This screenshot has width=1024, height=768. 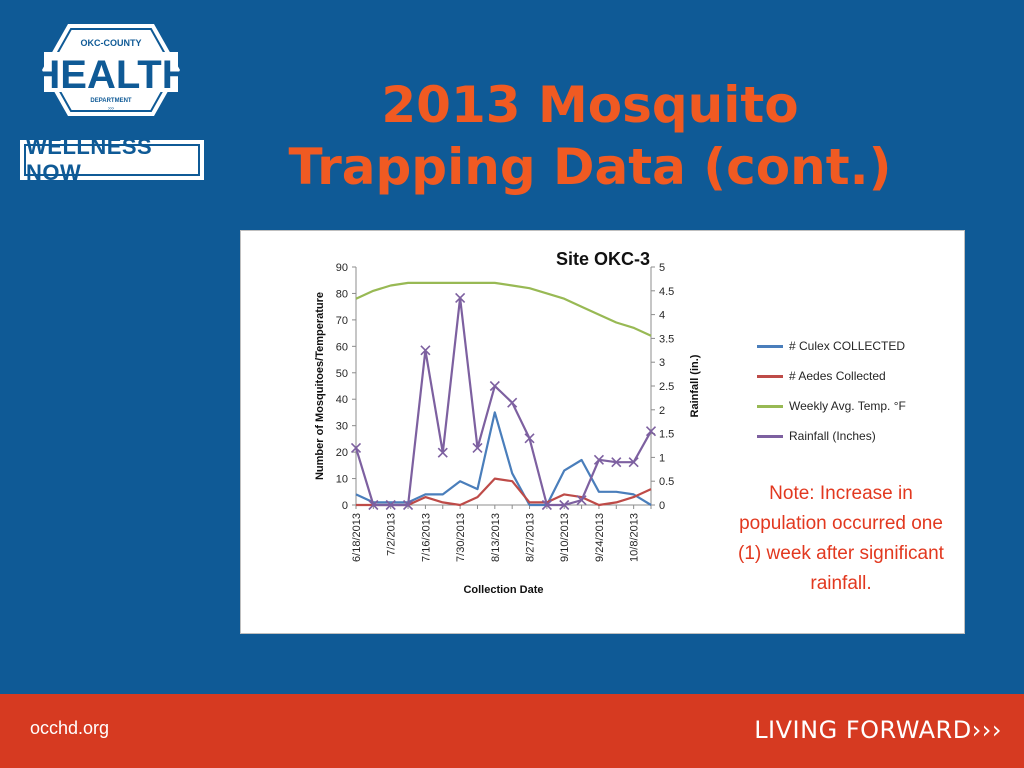 What do you see at coordinates (342, 480) in the screenshot?
I see `y-tick-label: 10` at bounding box center [342, 480].